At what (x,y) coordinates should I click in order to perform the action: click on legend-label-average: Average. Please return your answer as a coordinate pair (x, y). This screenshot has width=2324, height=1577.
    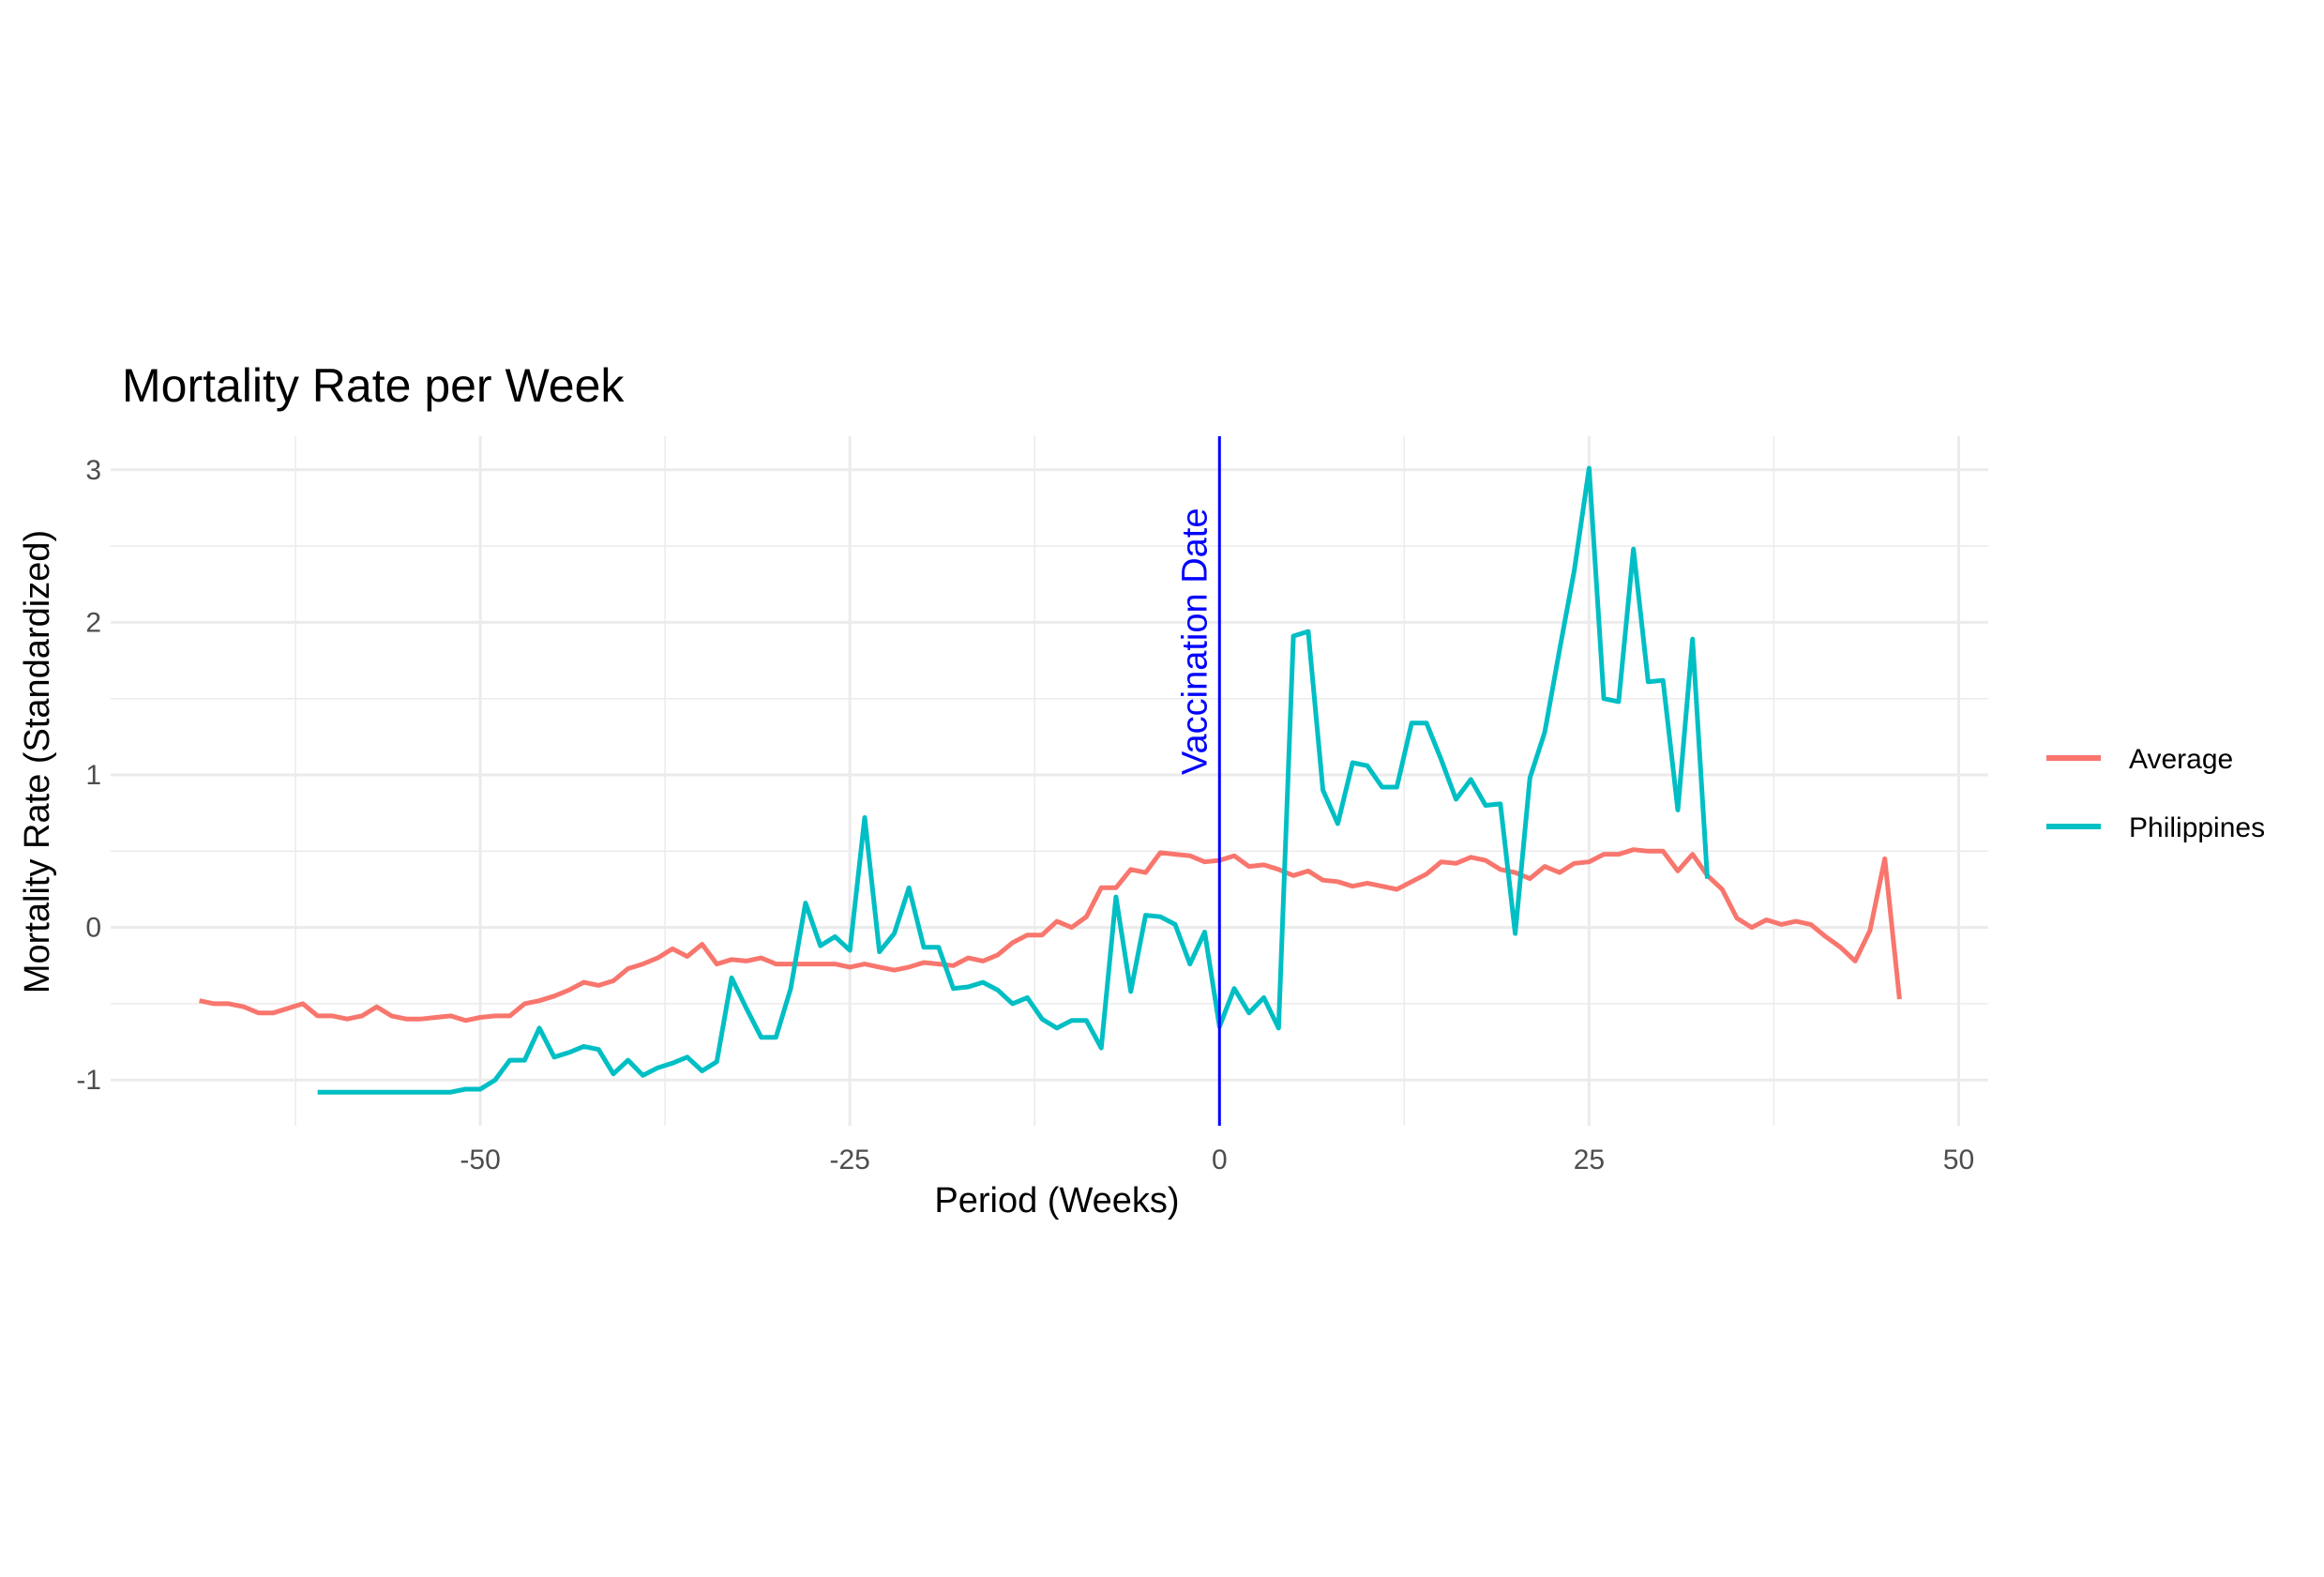
    Looking at the image, I should click on (2181, 759).